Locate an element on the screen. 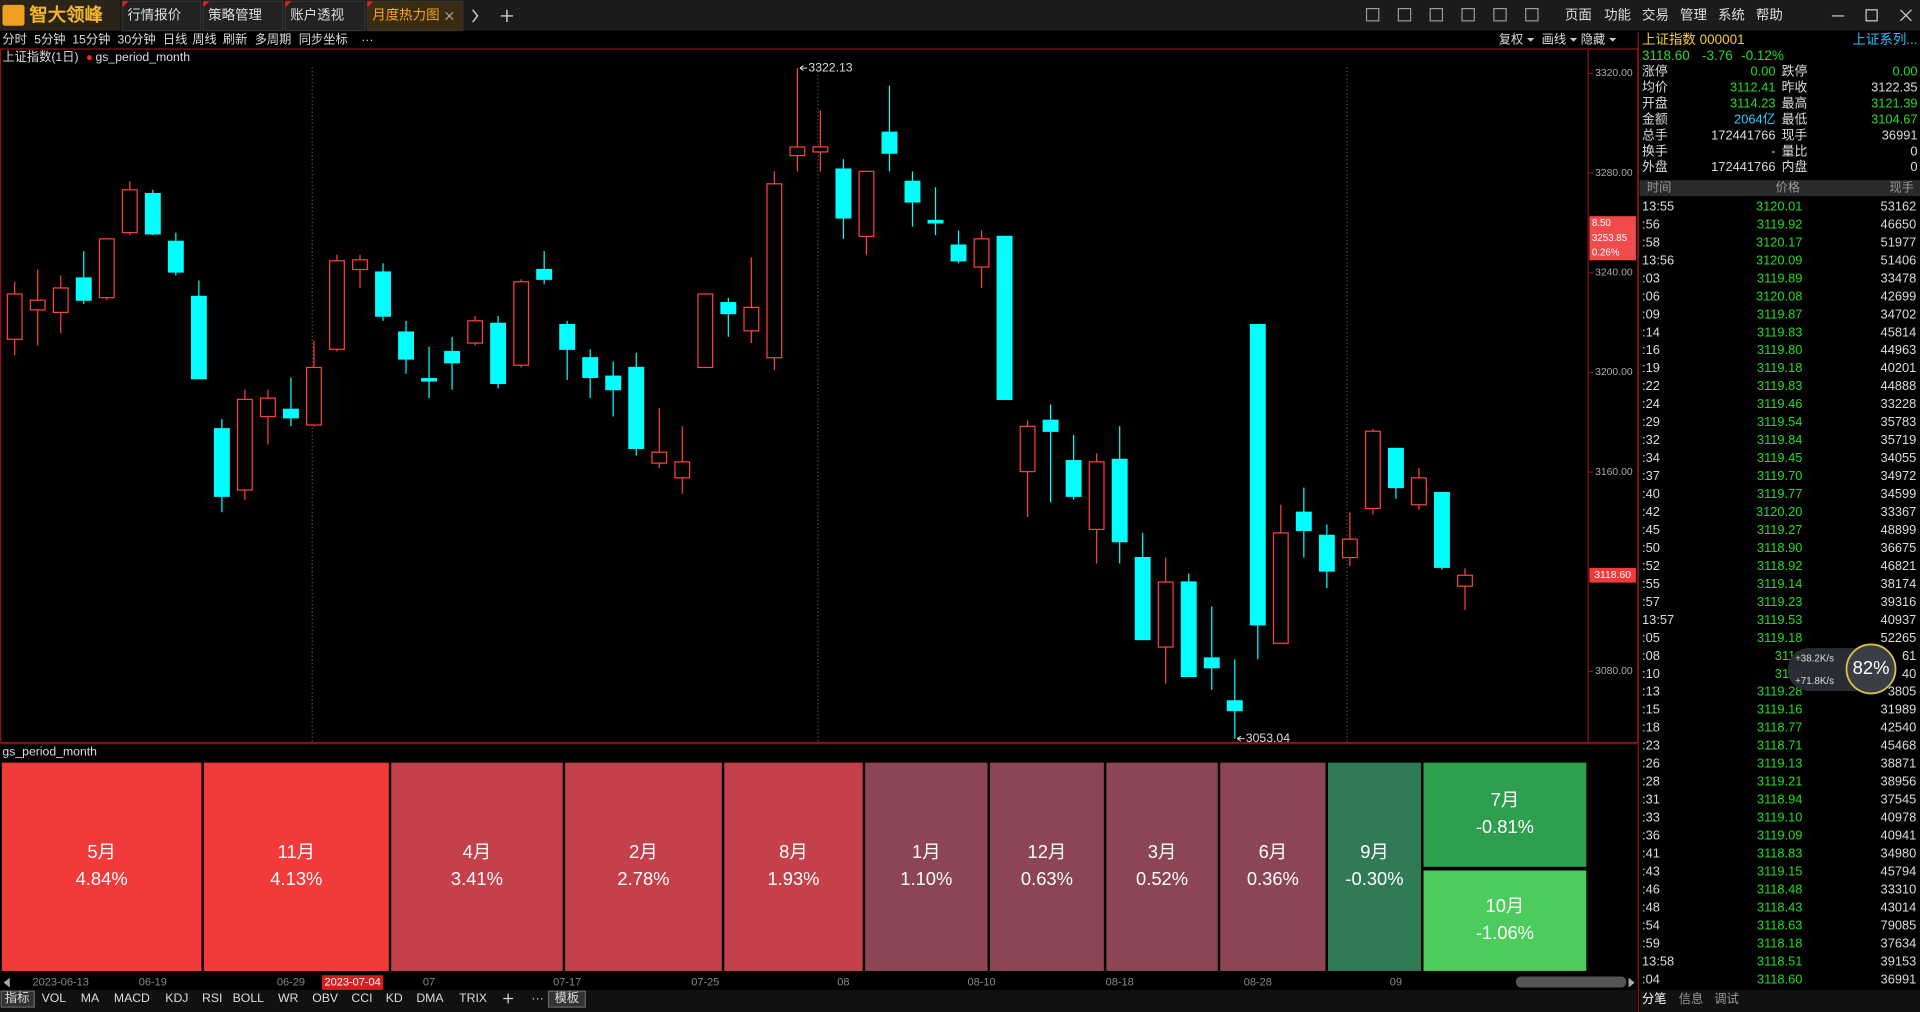  tab-label: 策略管理 is located at coordinates (235, 14).